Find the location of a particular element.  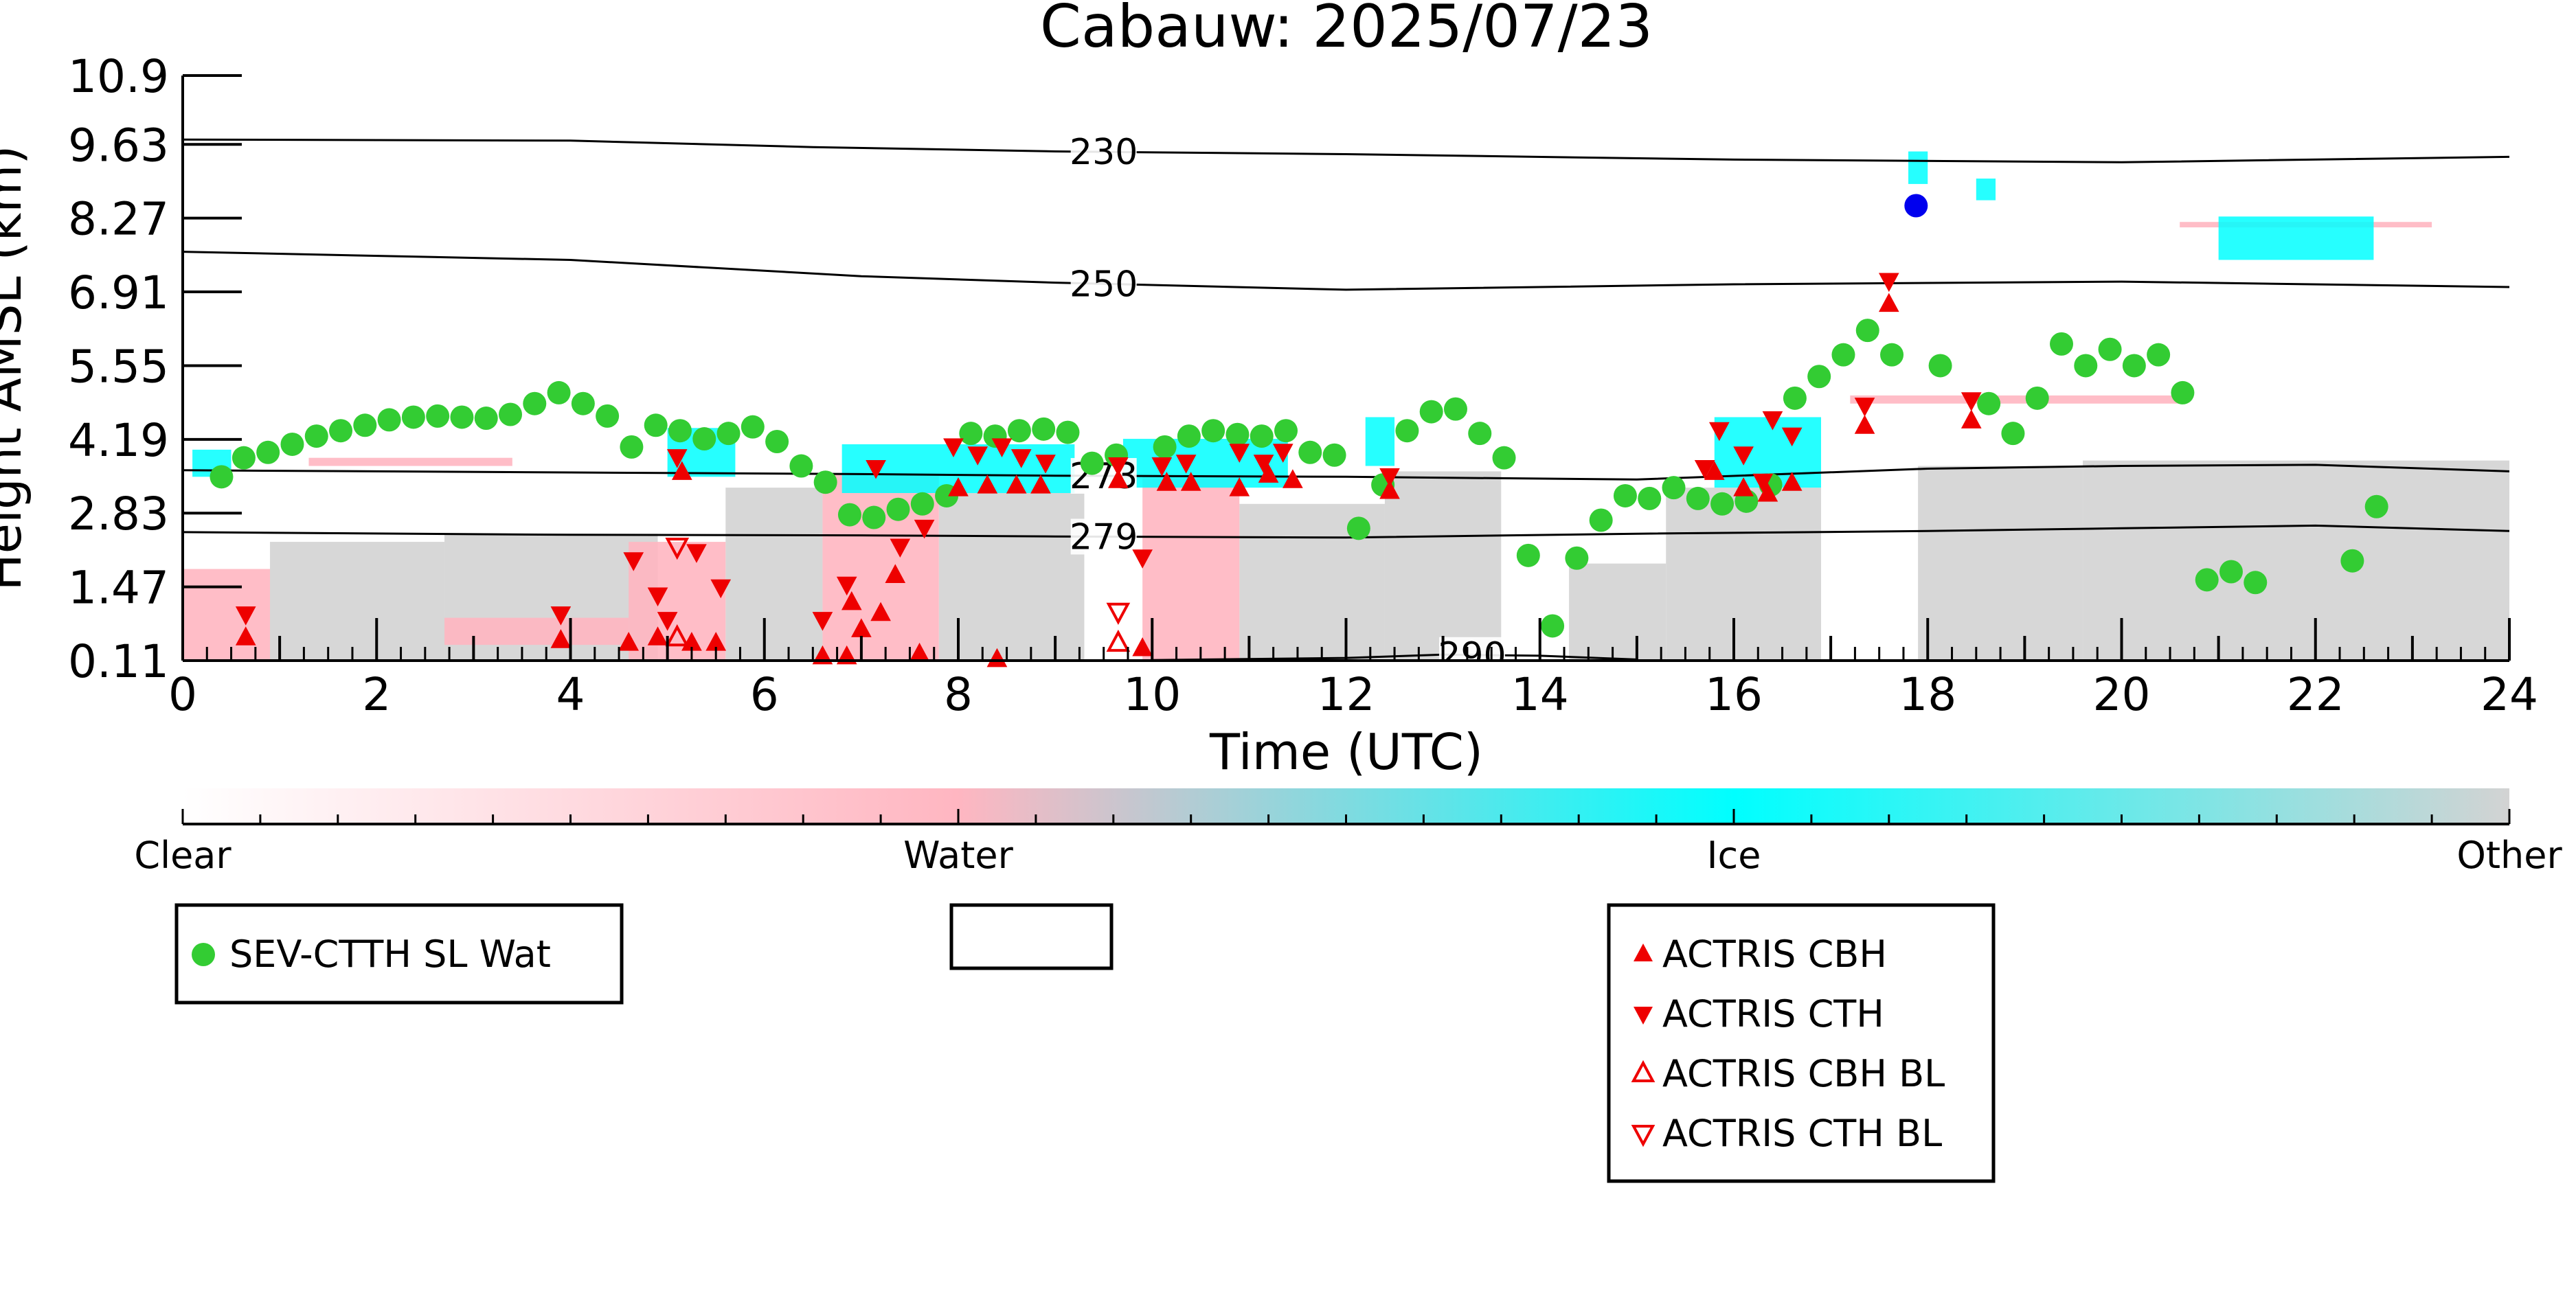

colorbar-ticks is located at coordinates (1346, 816).